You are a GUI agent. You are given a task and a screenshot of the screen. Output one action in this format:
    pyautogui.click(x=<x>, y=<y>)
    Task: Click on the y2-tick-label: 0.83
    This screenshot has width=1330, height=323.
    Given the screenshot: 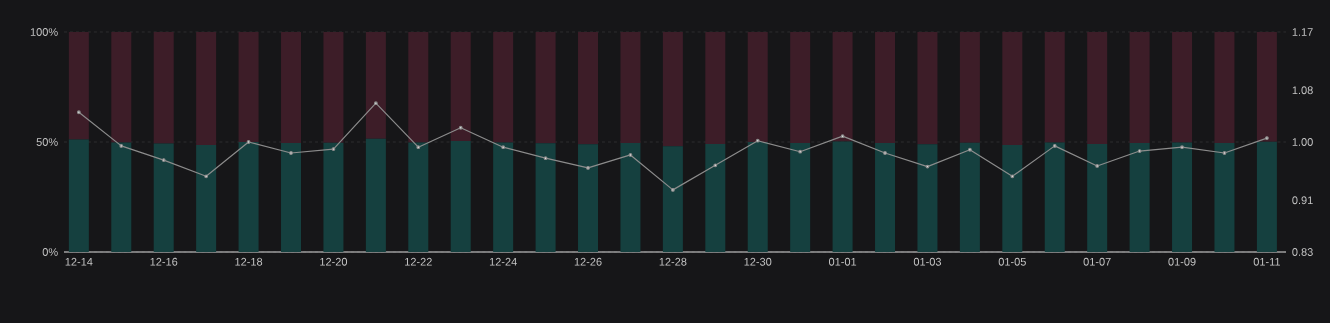 What is the action you would take?
    pyautogui.click(x=1302, y=252)
    